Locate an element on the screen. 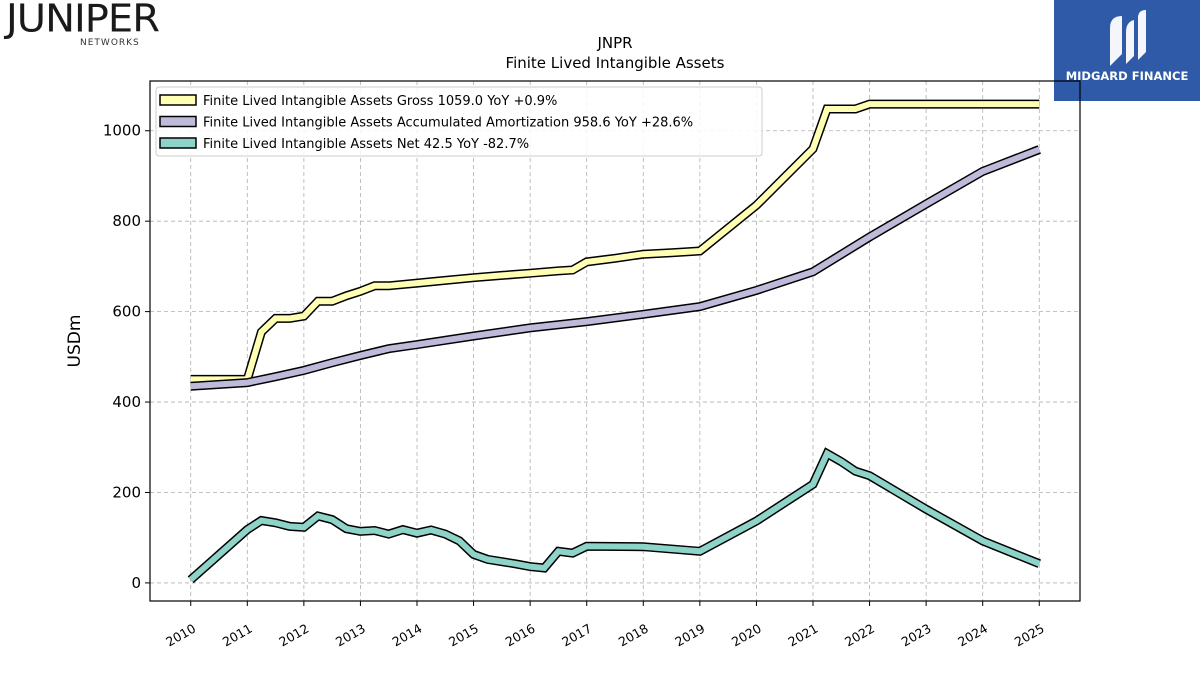 This screenshot has height=675, width=1200. juniper-subtext: NETWORKS is located at coordinates (110, 43).